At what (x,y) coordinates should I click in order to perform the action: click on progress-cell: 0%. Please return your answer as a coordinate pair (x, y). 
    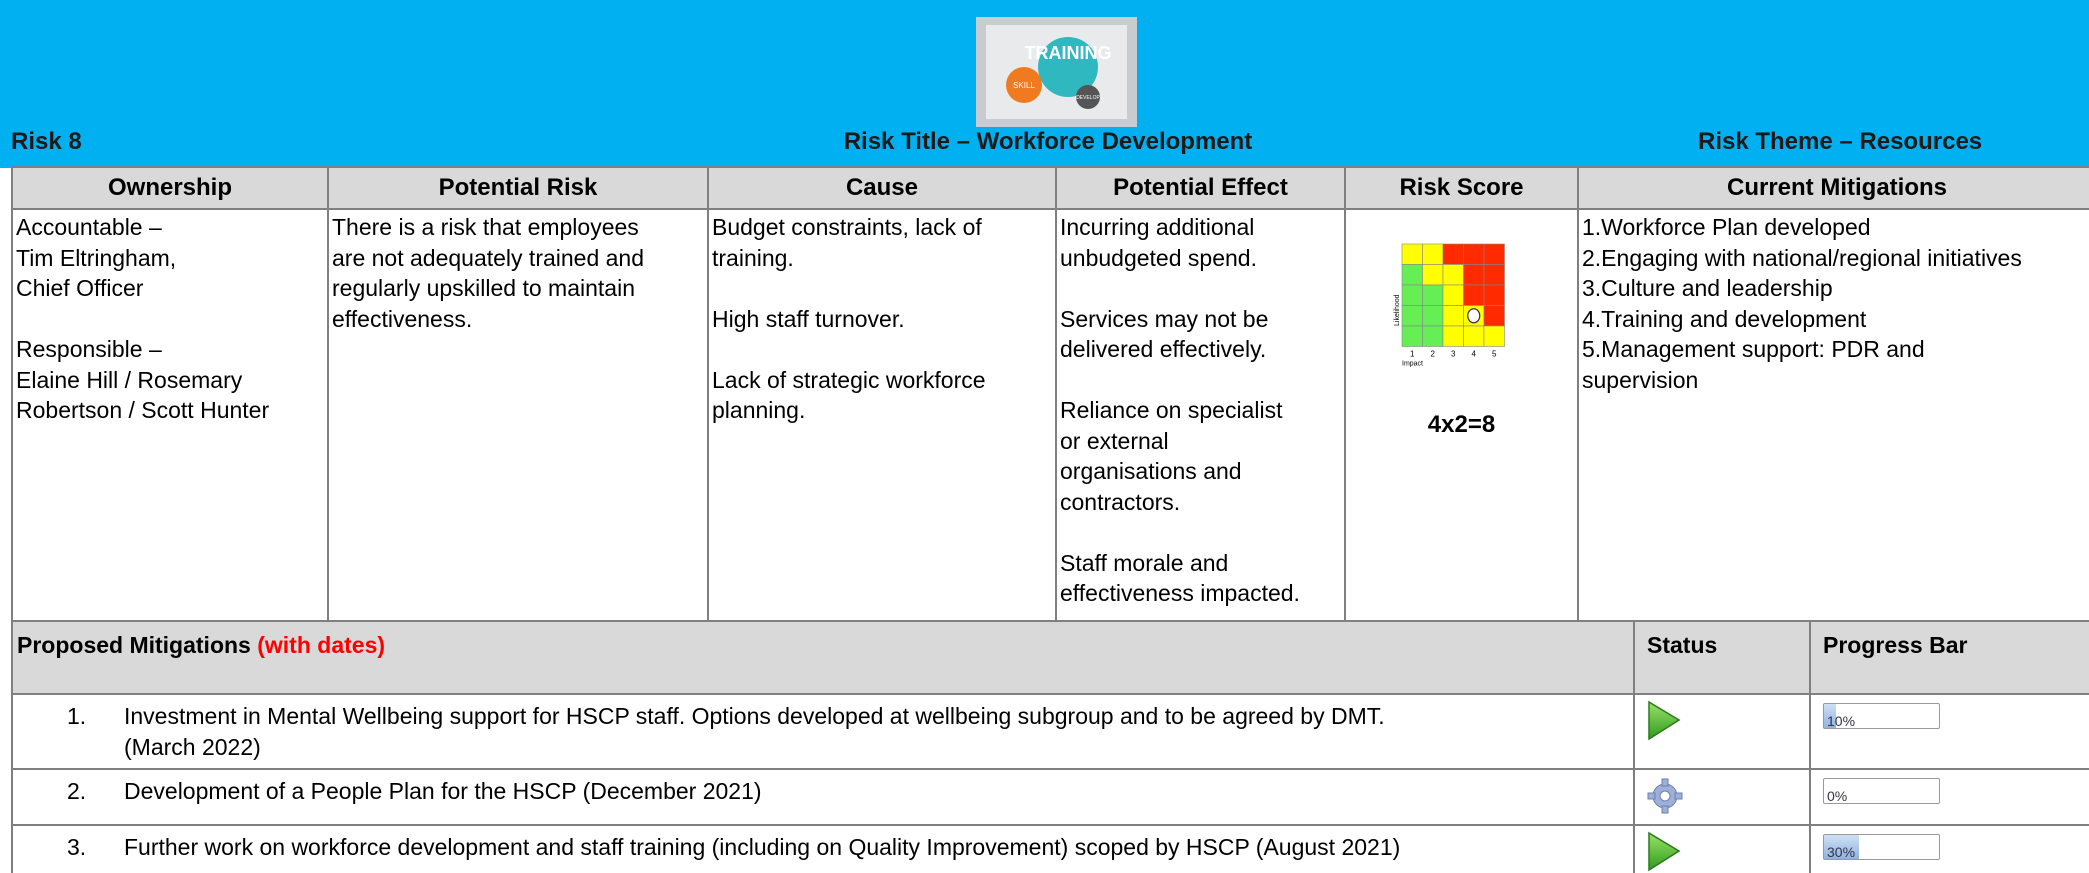
    Looking at the image, I should click on (1949, 797).